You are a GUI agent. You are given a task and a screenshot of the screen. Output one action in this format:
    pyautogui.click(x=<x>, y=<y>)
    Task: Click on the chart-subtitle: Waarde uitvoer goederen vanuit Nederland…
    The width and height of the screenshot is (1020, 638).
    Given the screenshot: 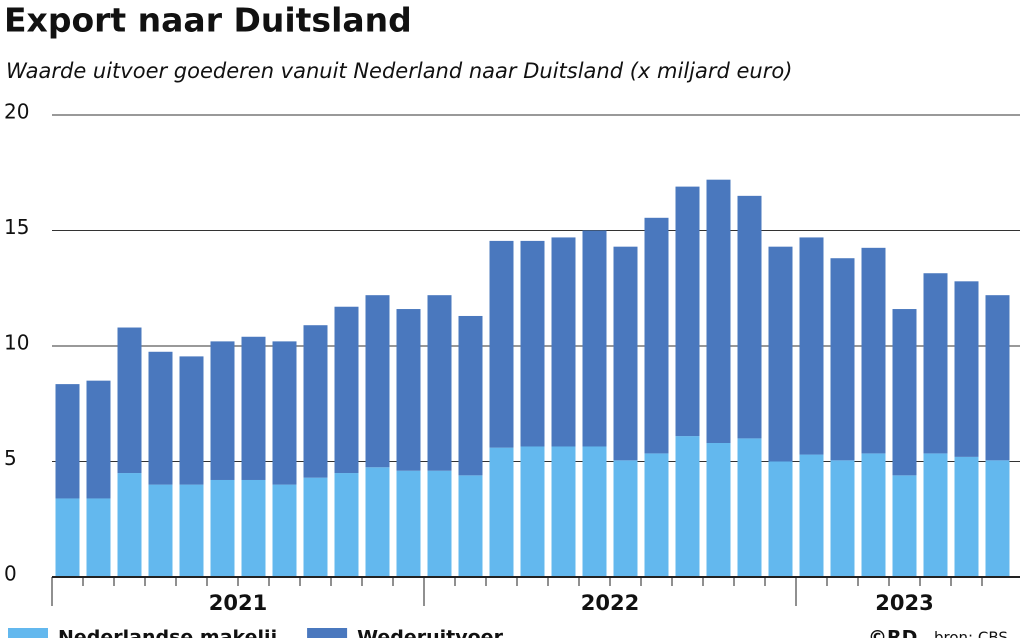 What is the action you would take?
    pyautogui.click(x=399, y=71)
    